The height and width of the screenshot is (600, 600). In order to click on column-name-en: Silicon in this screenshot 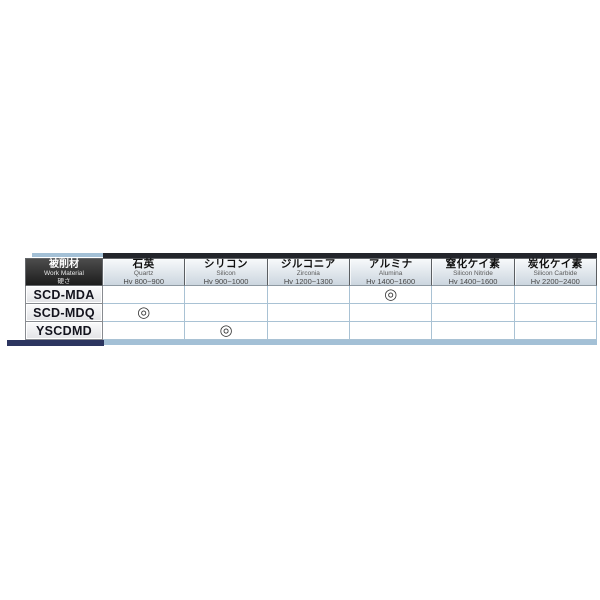, I will do `click(226, 273)`.